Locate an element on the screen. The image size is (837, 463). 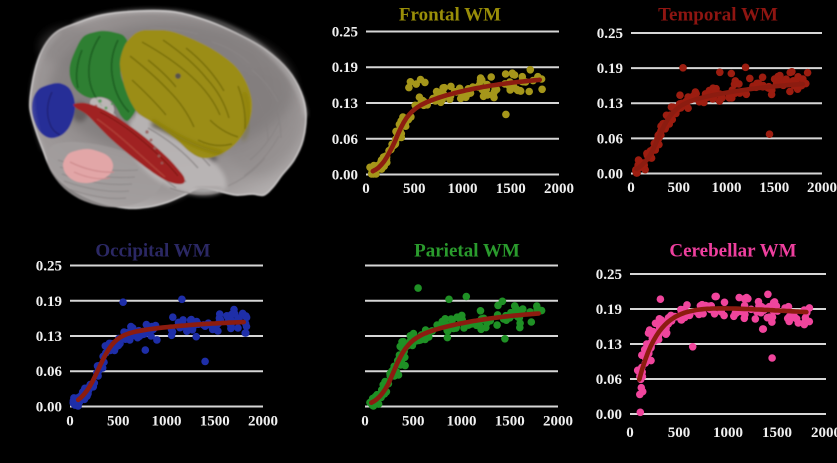
svg-text: Cerebellar WM is located at coordinates (732, 251).